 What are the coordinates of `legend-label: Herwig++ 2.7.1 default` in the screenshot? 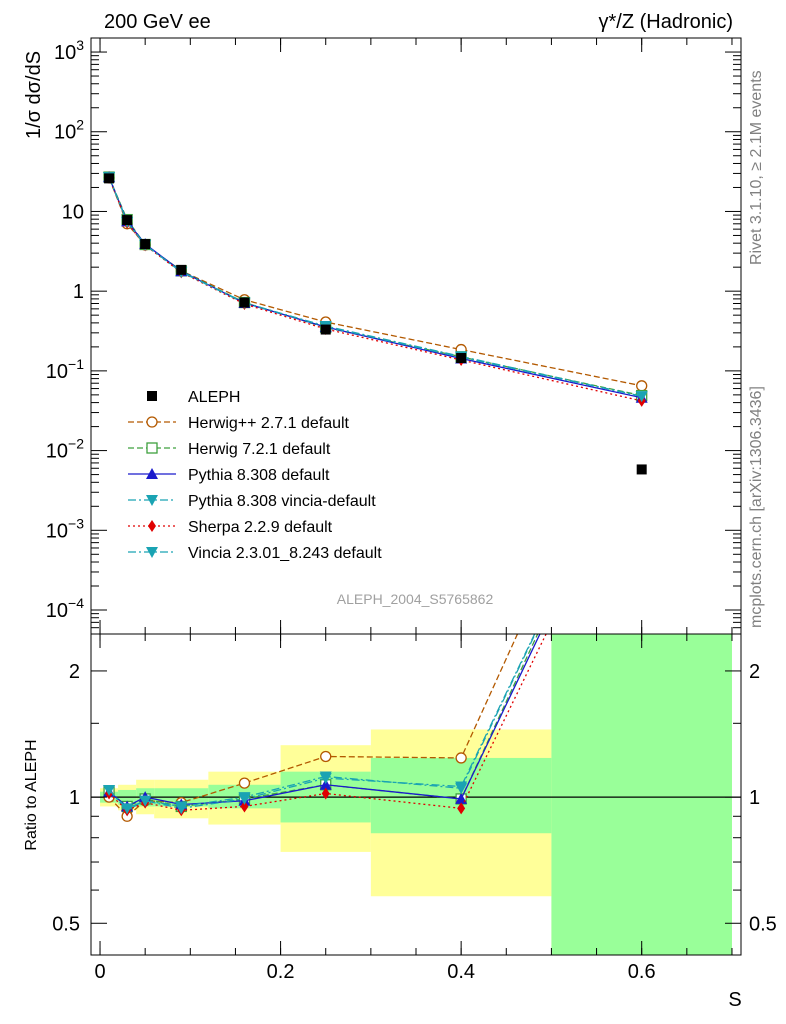 It's located at (269, 423).